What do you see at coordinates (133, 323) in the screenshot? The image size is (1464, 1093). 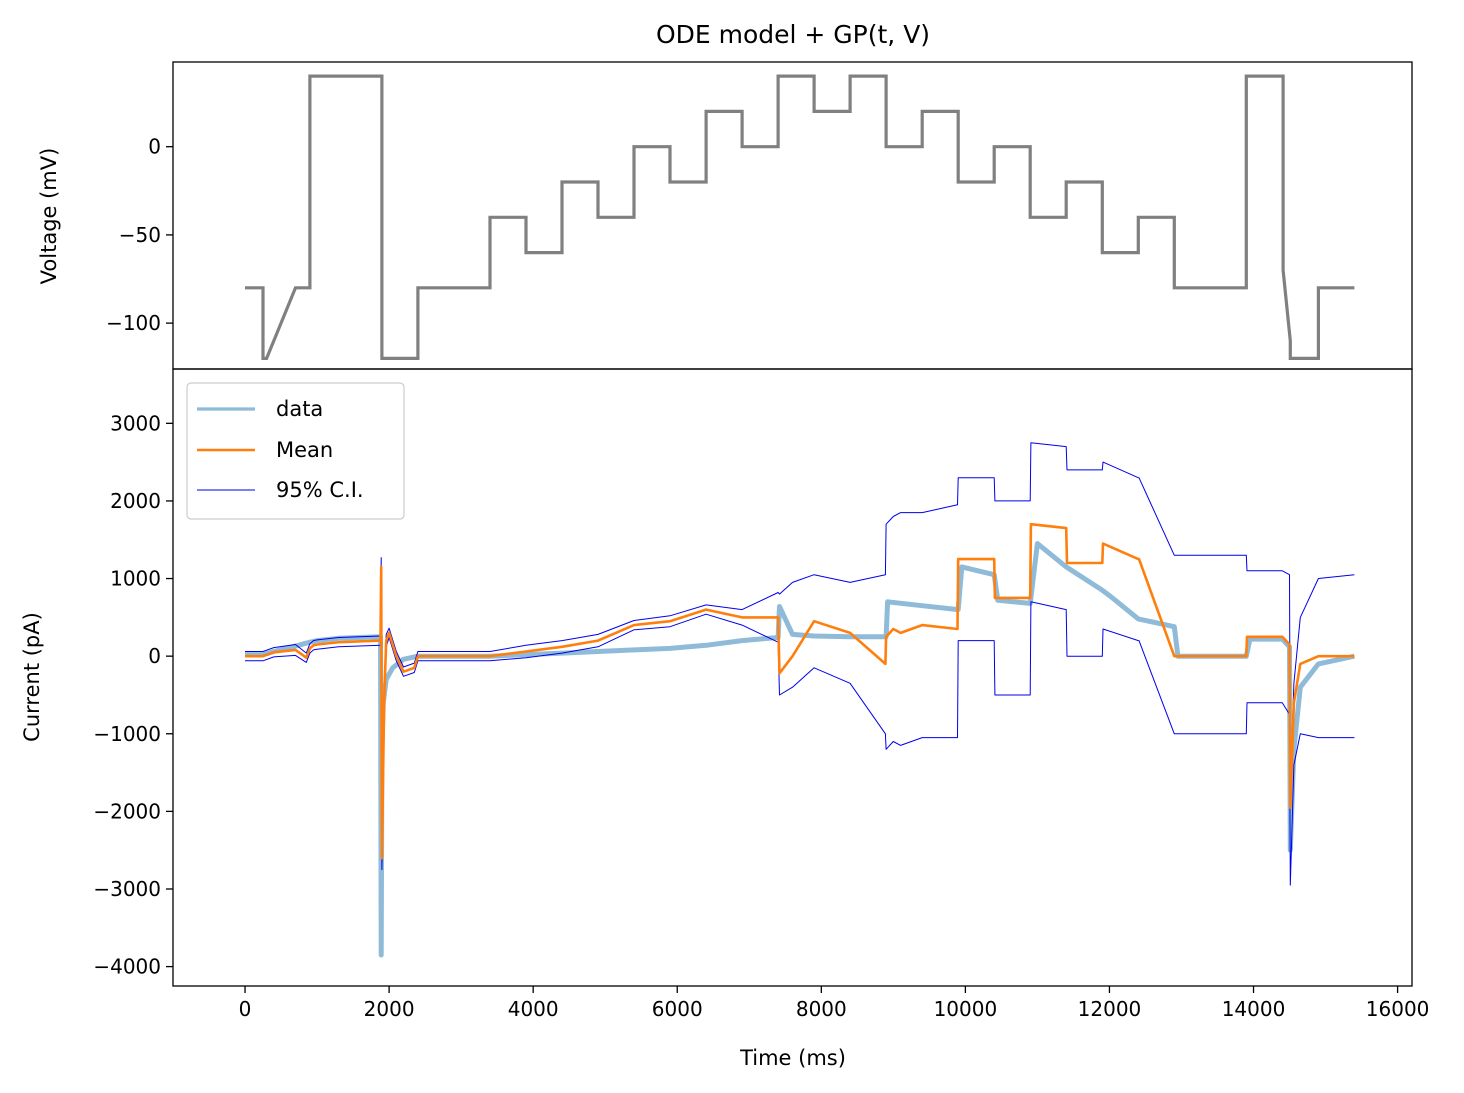 I see `voltage-y-tick-label: −100` at bounding box center [133, 323].